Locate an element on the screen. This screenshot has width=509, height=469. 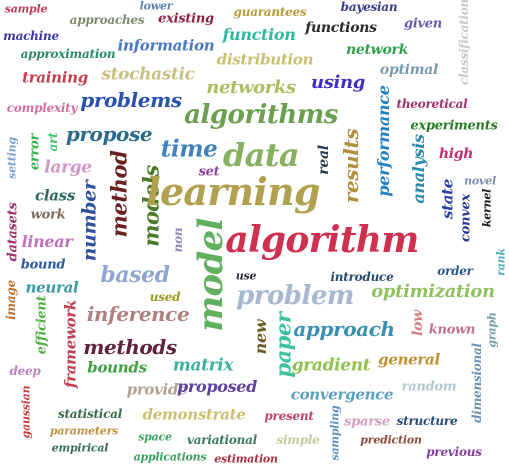
word-use: use is located at coordinates (246, 276).